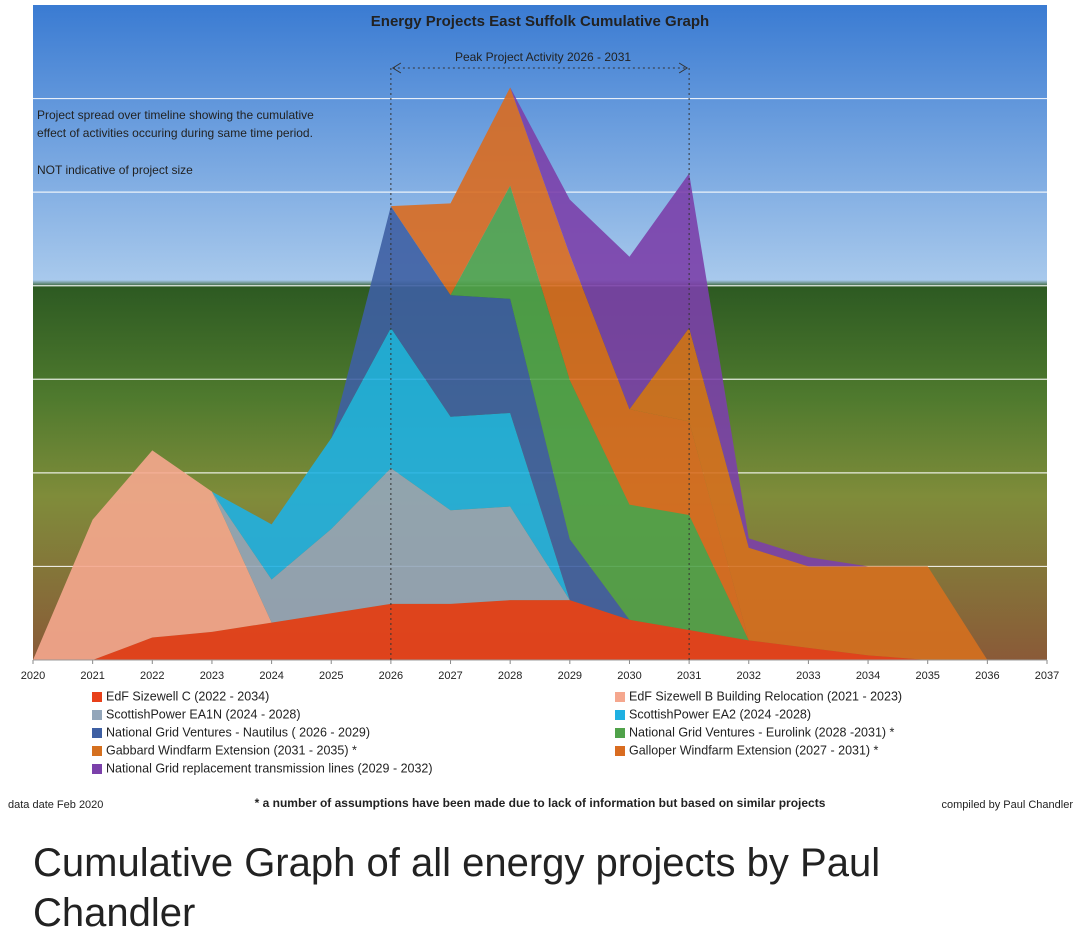  Describe the element at coordinates (212, 676) in the screenshot. I see `x-tick-label: 2023` at that location.